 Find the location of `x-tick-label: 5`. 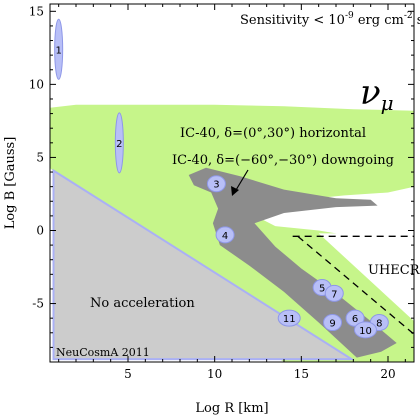

x-tick-label: 5 is located at coordinates (128, 374).